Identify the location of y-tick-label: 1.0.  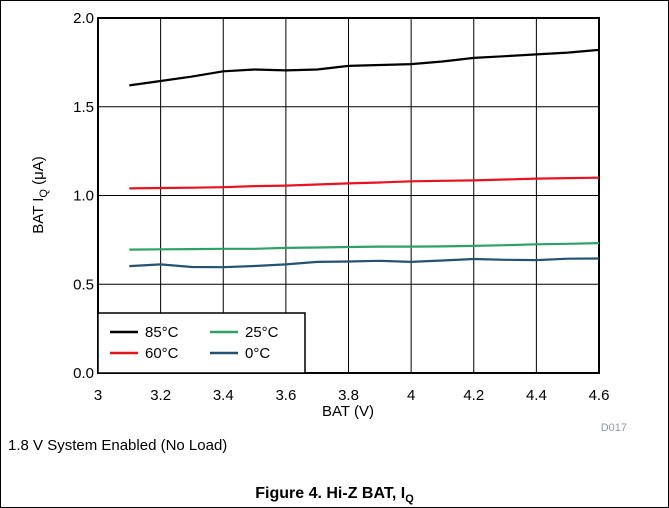
(83, 196).